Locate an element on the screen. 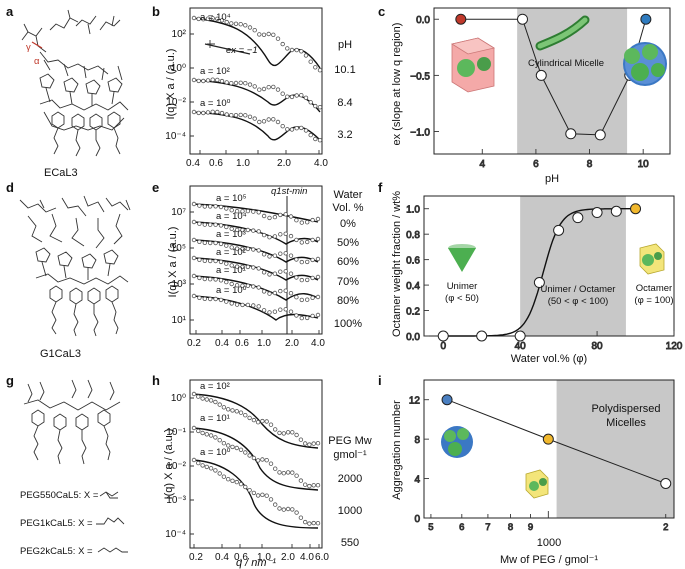  e-legend-1: 0% is located at coordinates (348, 224).